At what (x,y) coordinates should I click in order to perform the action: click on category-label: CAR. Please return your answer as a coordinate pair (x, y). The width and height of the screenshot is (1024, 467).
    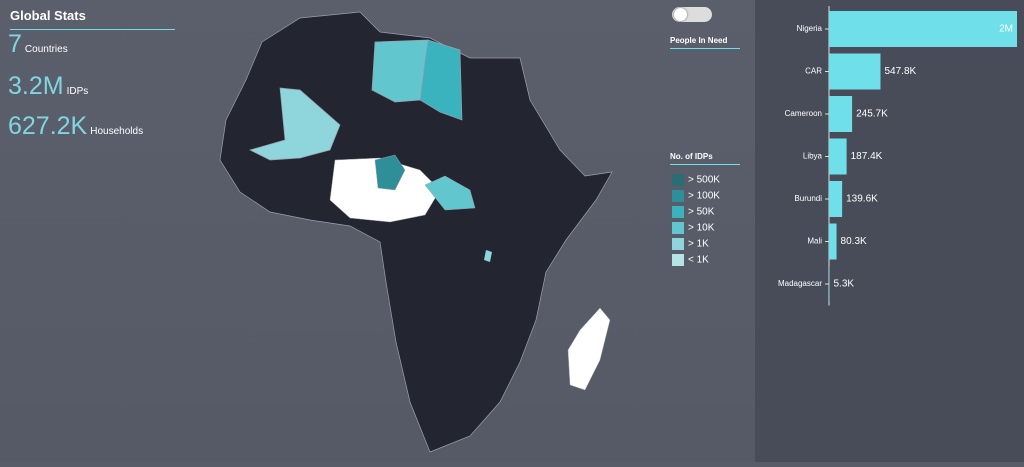
    Looking at the image, I should click on (813, 71).